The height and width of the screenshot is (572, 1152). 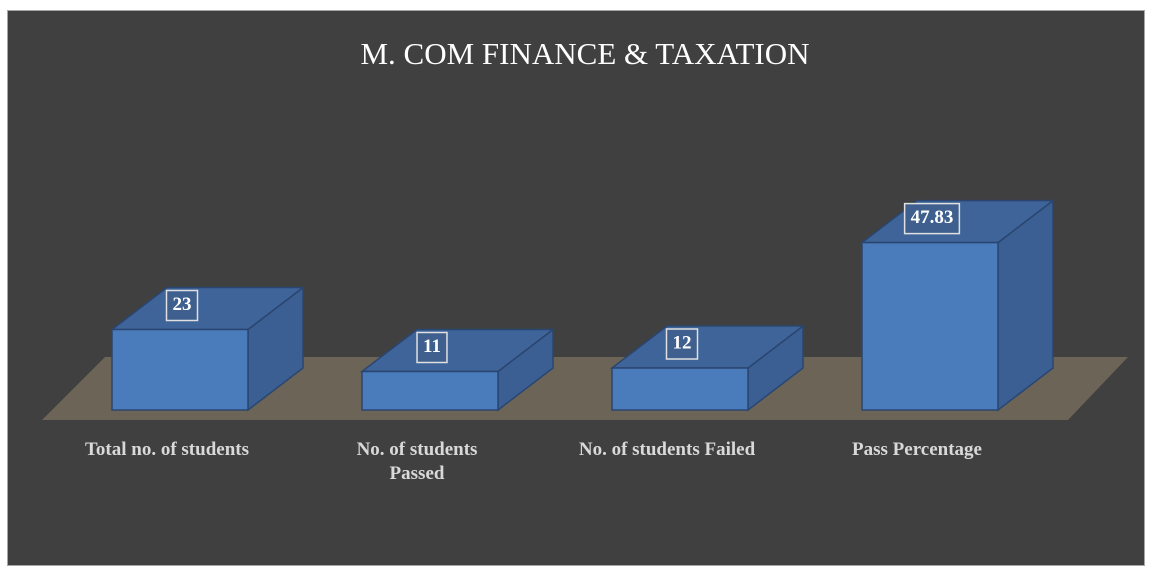 I want to click on data-label: 12, so click(x=682, y=342).